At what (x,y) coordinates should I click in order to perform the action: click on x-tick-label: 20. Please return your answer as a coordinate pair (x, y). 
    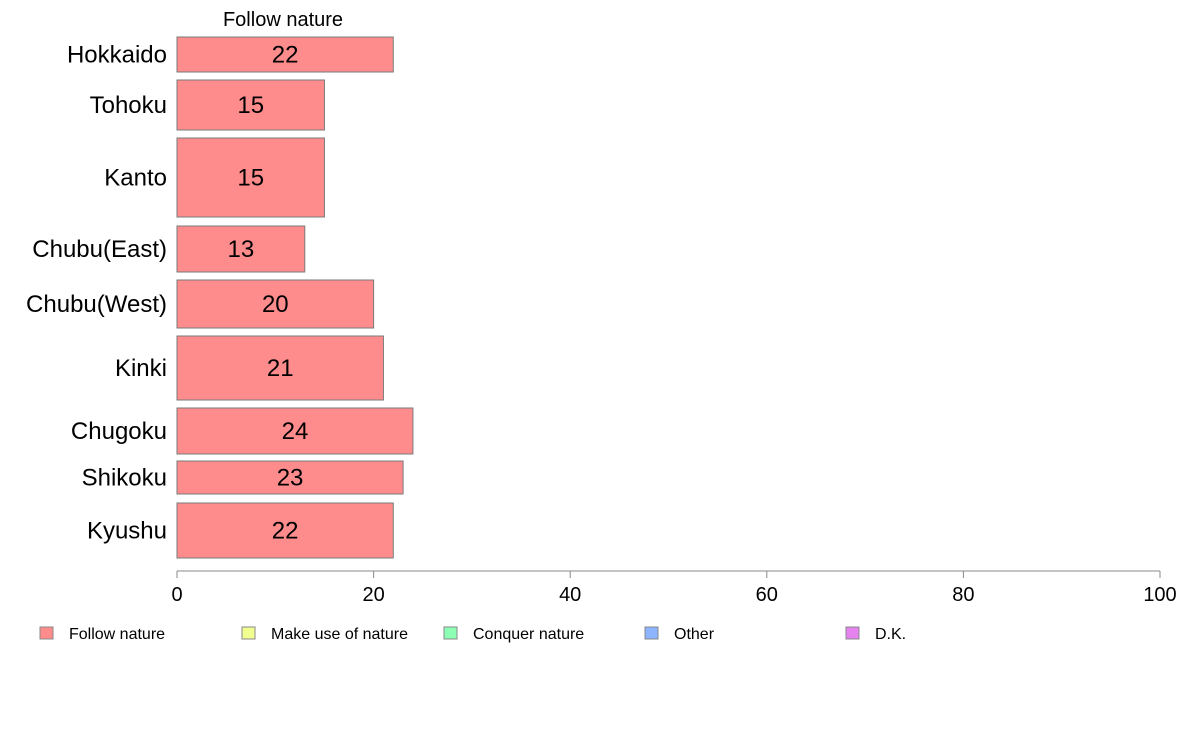
    Looking at the image, I should click on (373, 595).